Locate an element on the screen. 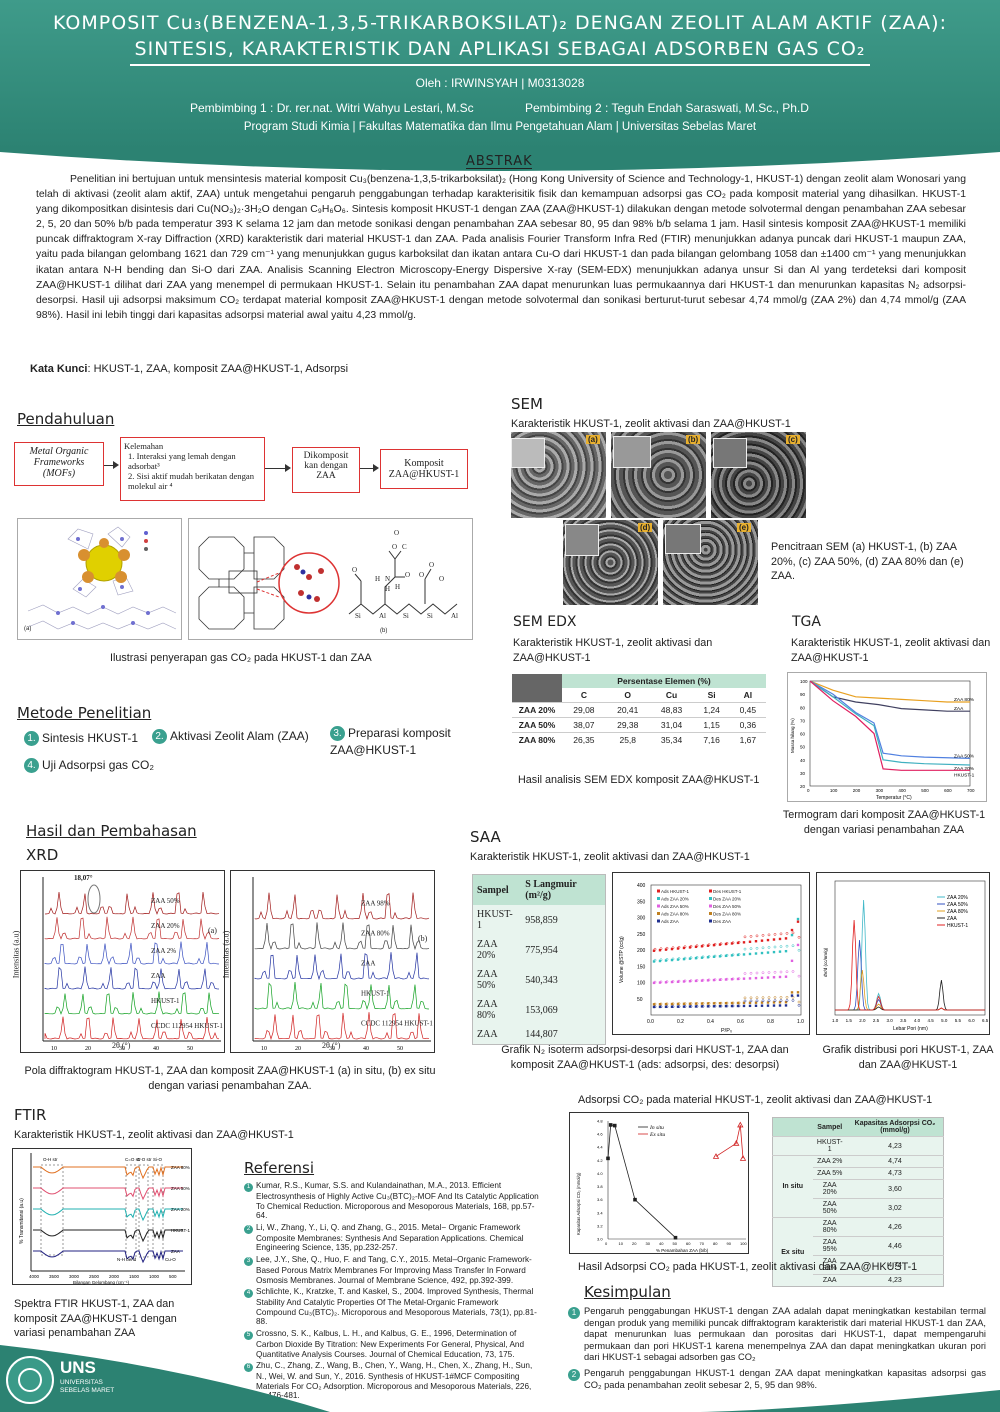 This screenshot has width=1000, height=1412. pore-tick: 1.5 is located at coordinates (849, 1020).